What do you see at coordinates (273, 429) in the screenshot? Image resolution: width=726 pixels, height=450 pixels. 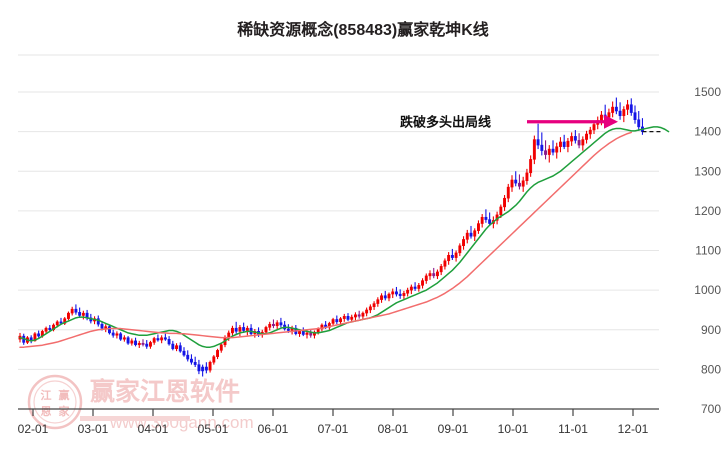 I see `x-axis-tick-label: 06-01` at bounding box center [273, 429].